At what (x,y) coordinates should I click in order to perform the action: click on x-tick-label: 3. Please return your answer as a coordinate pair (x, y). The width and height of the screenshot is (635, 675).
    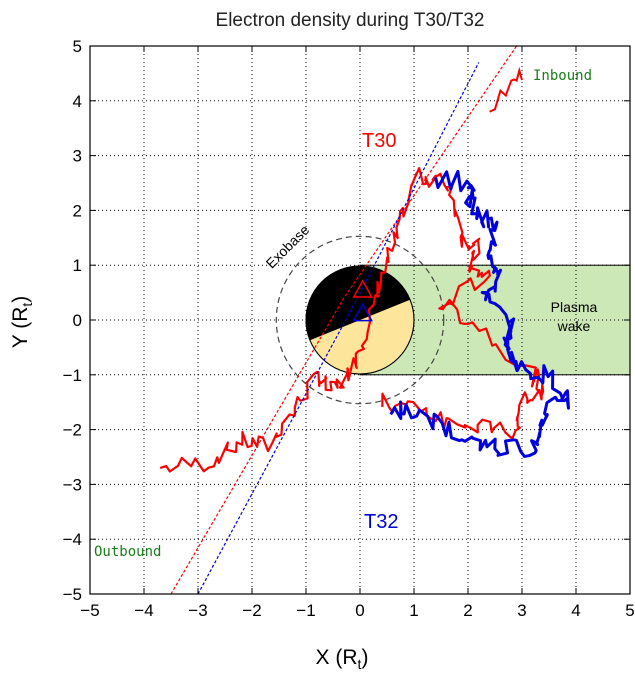
    Looking at the image, I should click on (521, 610).